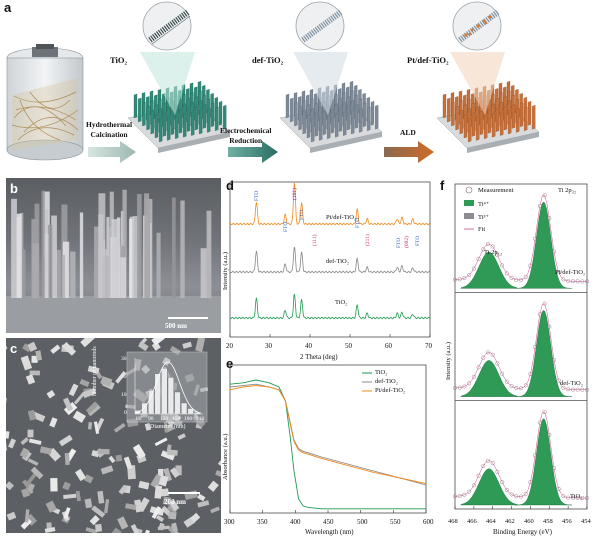  I want to click on uv-xtick-5: 550, so click(395, 522).